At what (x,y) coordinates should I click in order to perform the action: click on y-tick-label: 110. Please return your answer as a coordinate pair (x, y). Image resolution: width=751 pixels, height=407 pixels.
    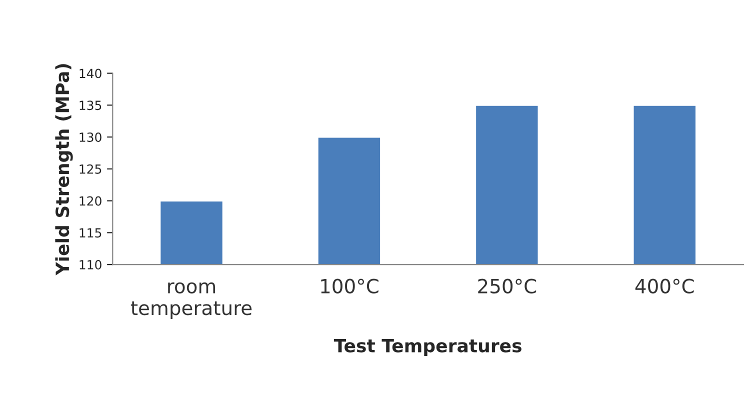
    Looking at the image, I should click on (91, 265).